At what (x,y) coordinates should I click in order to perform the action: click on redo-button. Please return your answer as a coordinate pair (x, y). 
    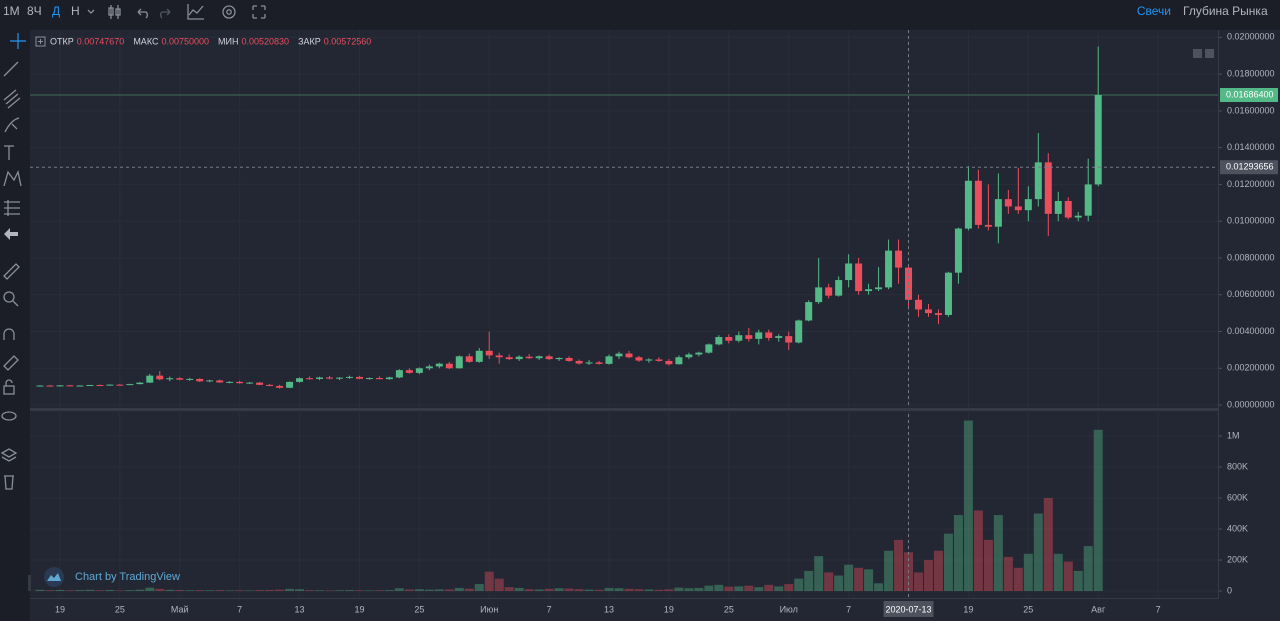
    Looking at the image, I should click on (165, 13).